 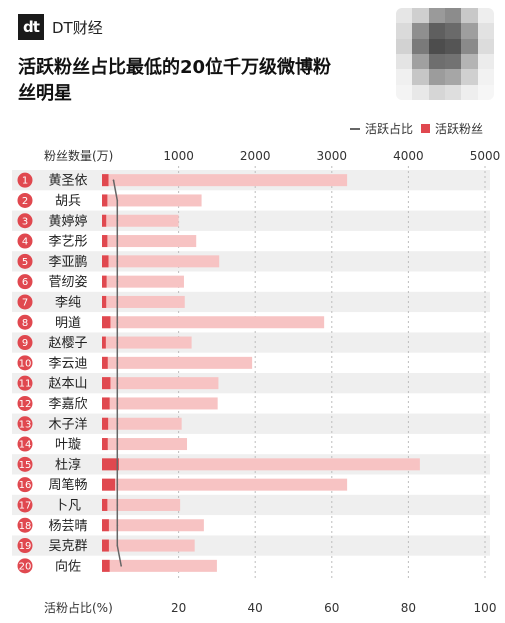 I want to click on chart-title: 活跃粉丝占比最低的20位千万级微博粉丝明星, so click(x=175, y=80).